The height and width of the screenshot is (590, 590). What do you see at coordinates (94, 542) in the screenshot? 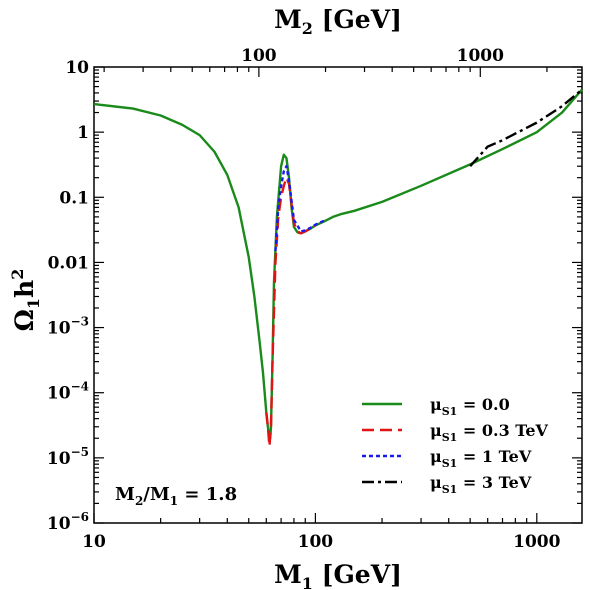
I see `x-tick-label: 10` at bounding box center [94, 542].